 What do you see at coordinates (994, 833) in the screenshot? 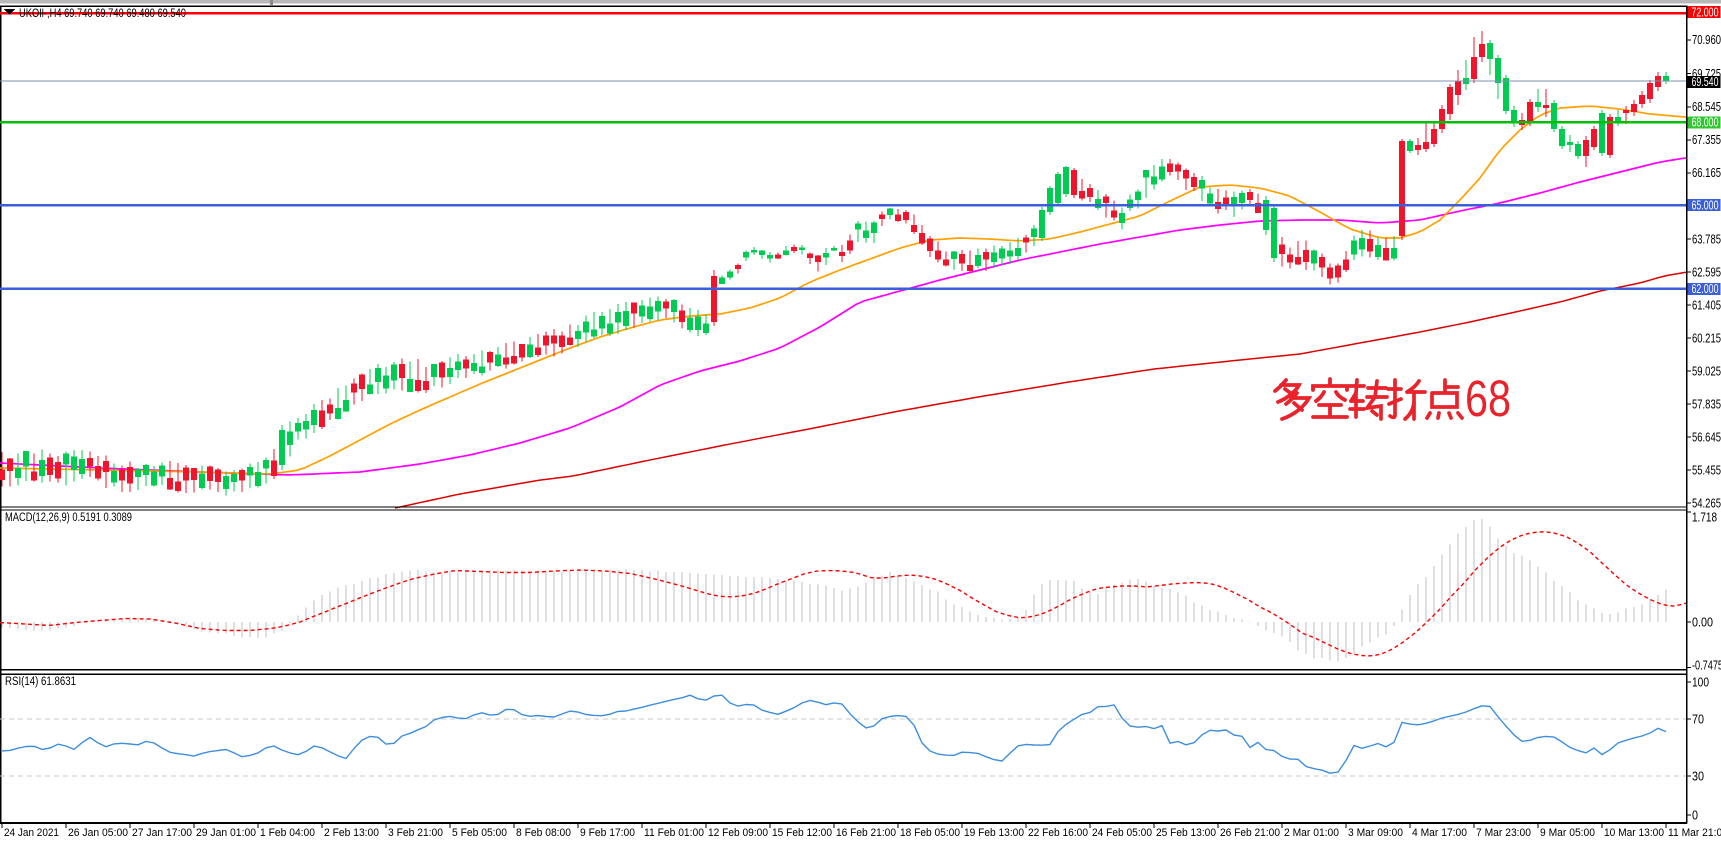
I see `svg-text: 19 Feb 13:00` at bounding box center [994, 833].